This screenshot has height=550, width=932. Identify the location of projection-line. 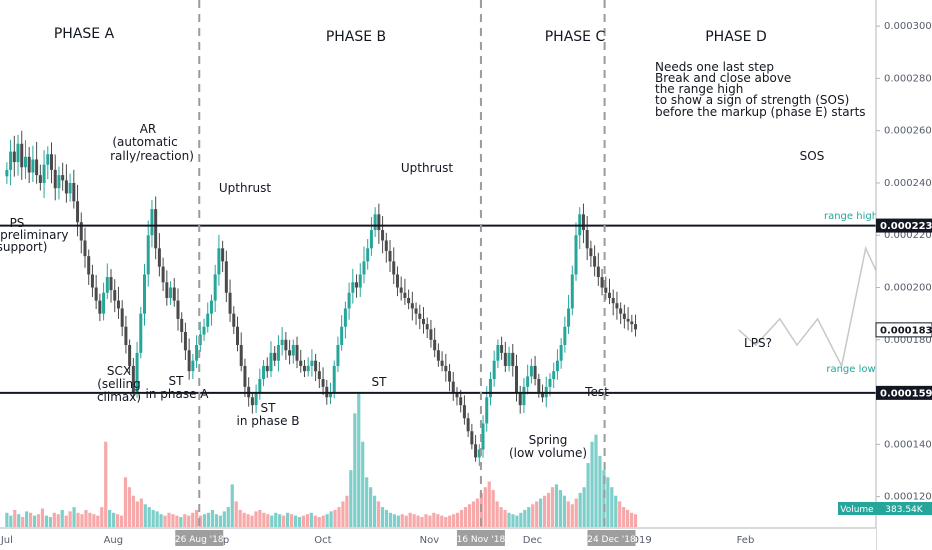
(835, 277).